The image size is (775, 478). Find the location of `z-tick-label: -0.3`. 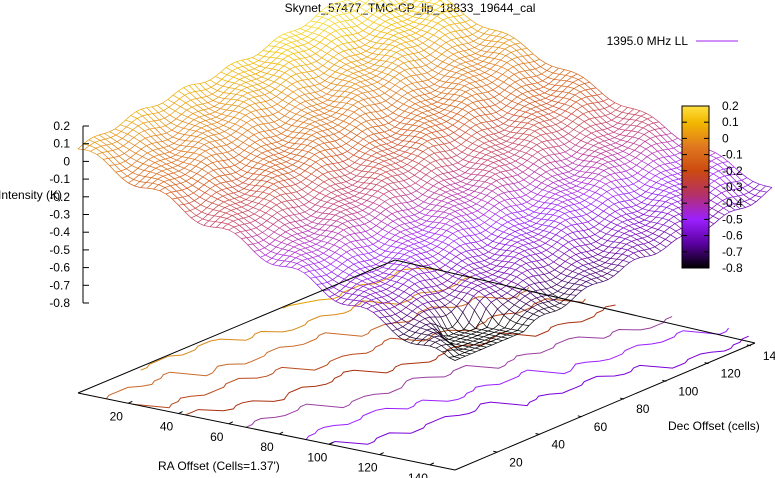

z-tick-label: -0.3 is located at coordinates (59, 215).